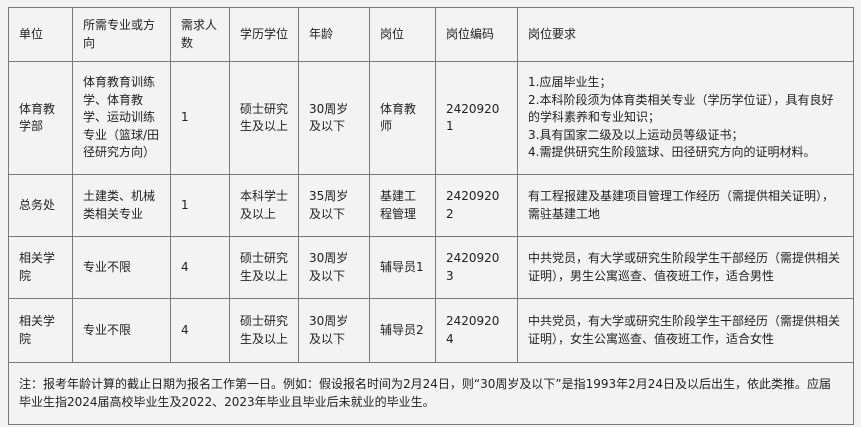 The width and height of the screenshot is (861, 427). What do you see at coordinates (121, 118) in the screenshot?
I see `cell-major: 体育教育训练学、体育教学、运动训练专业（篮球/田径研究方向）` at bounding box center [121, 118].